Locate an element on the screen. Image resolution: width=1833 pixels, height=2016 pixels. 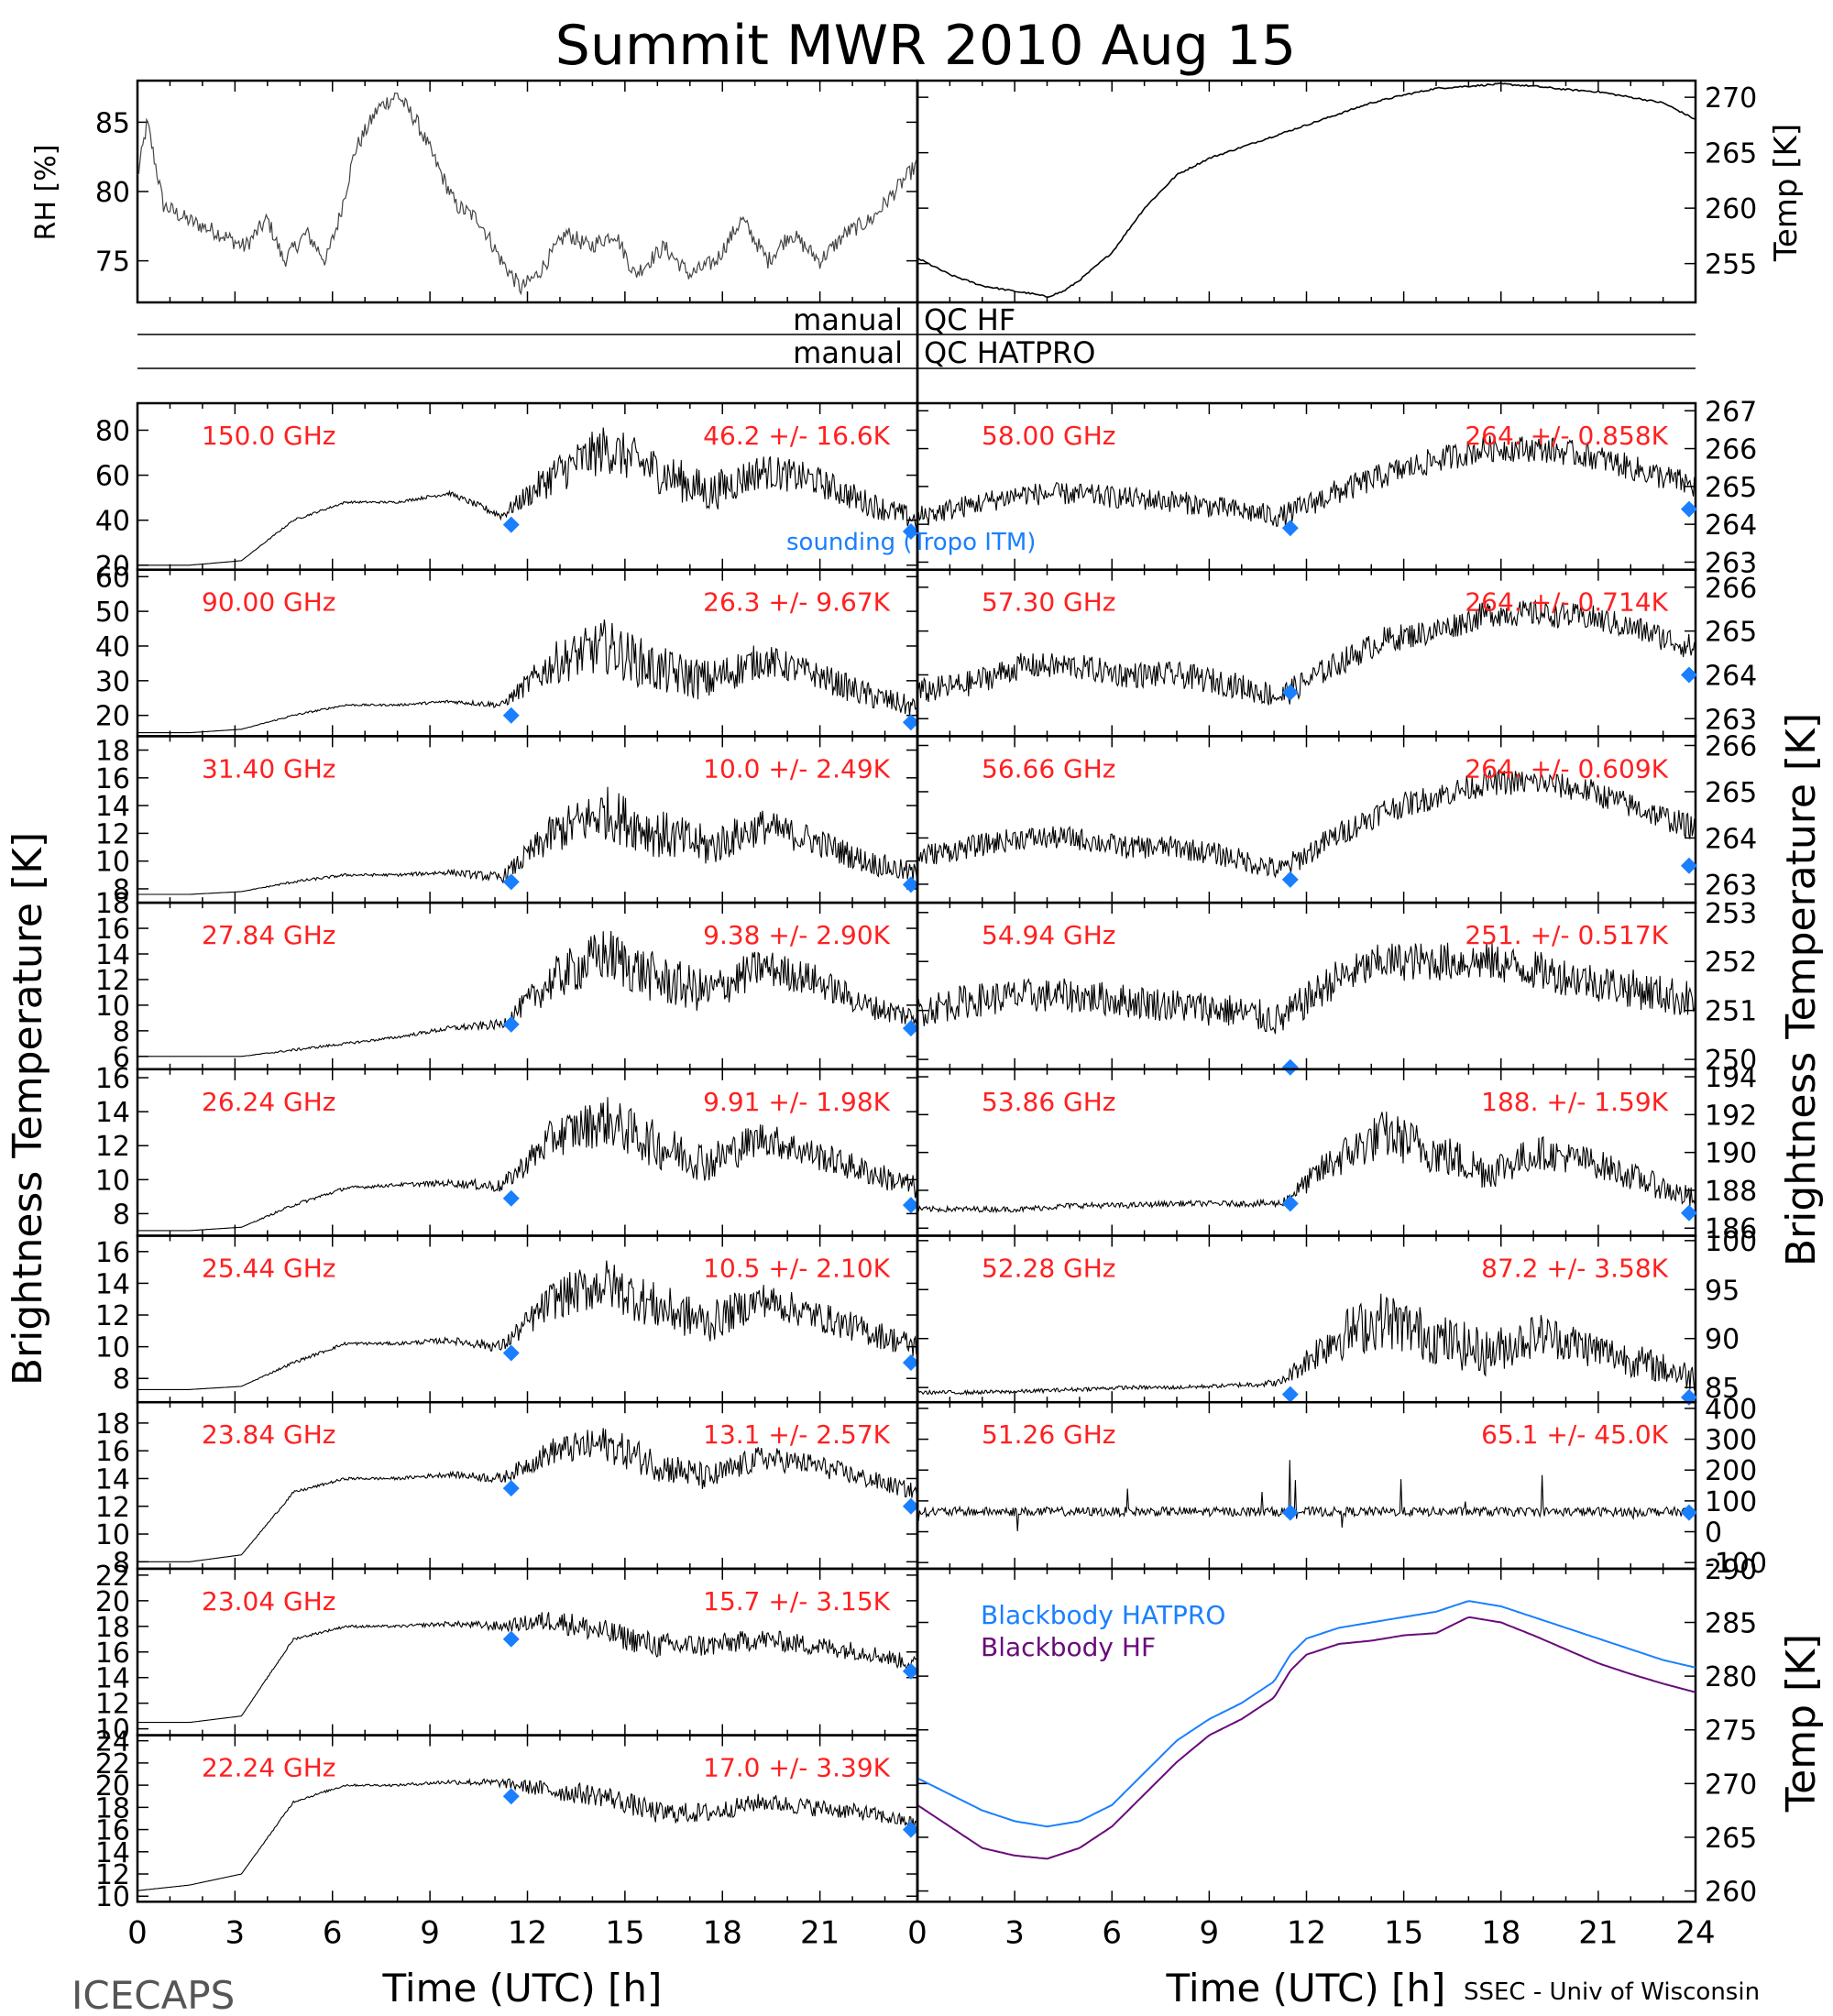
ch90-panel-ytick-label: 20 is located at coordinates (112, 717).